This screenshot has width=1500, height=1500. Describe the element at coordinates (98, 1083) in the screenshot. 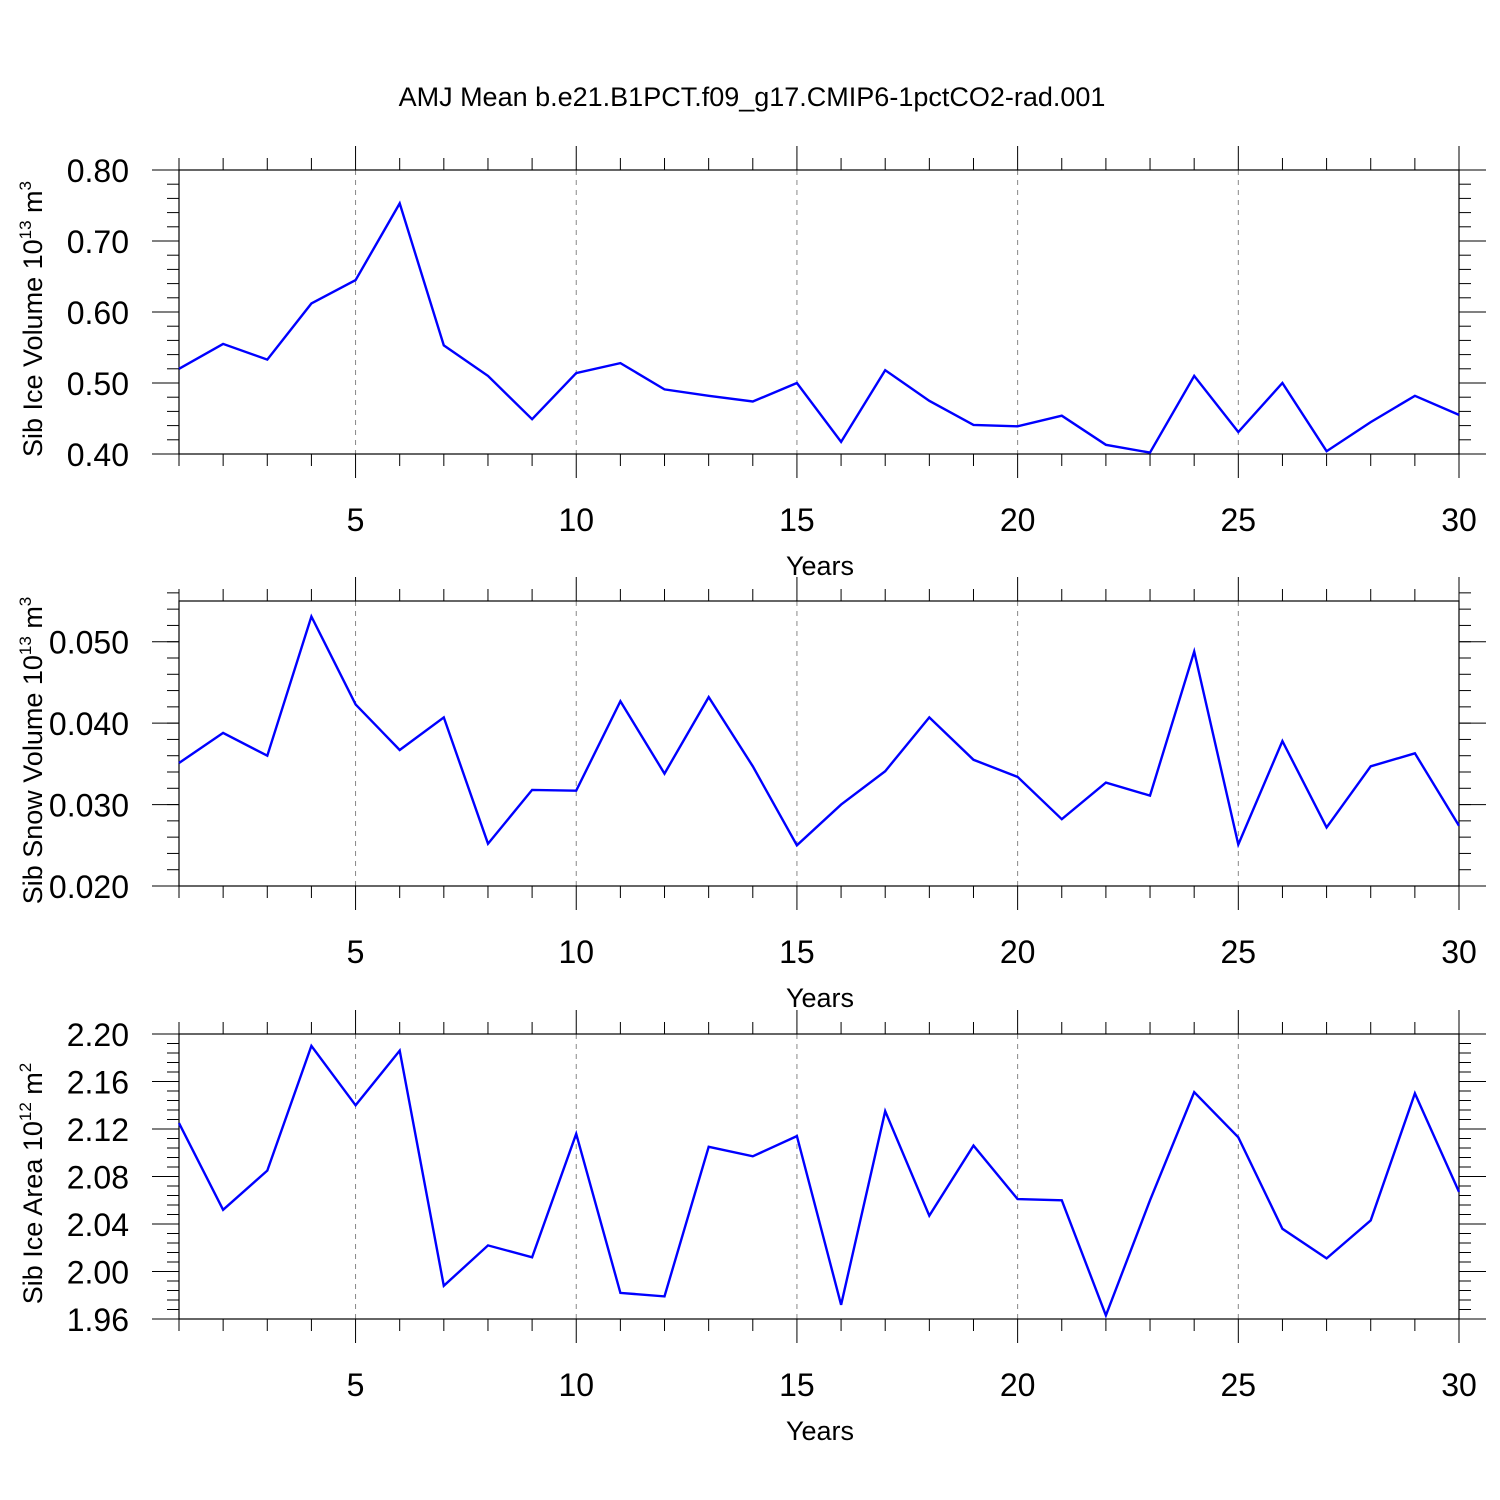

I see `y-tick-label: 2.16` at that location.